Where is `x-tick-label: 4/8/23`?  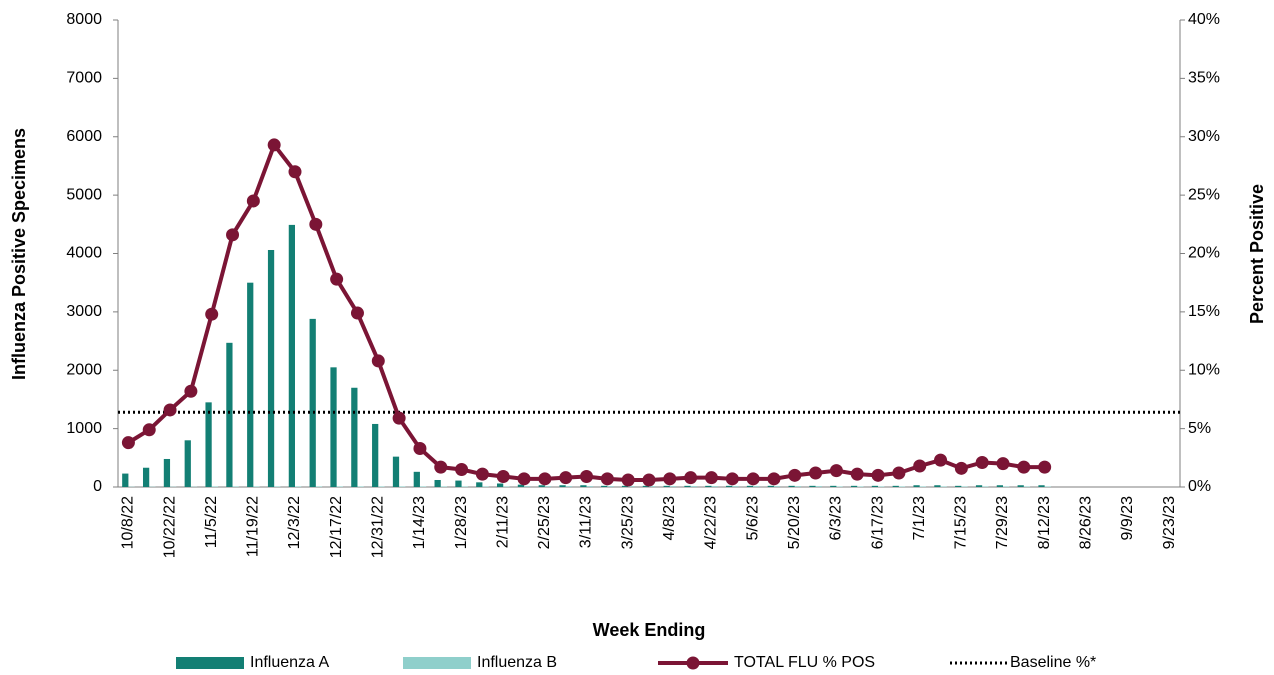 x-tick-label: 4/8/23 is located at coordinates (669, 518).